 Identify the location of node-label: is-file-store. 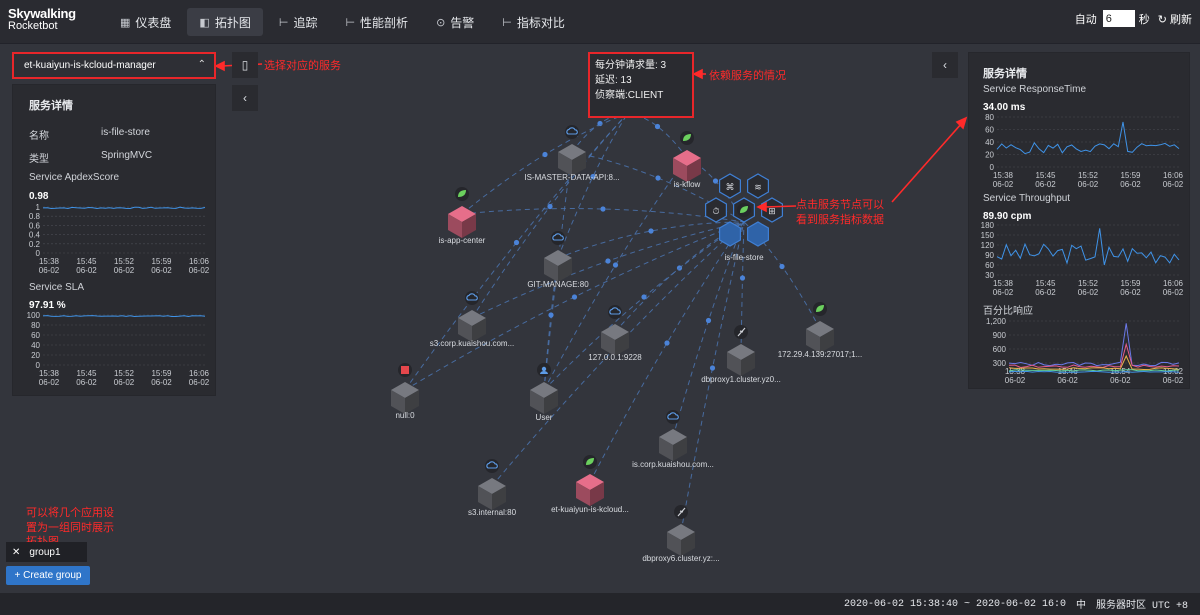
(744, 257).